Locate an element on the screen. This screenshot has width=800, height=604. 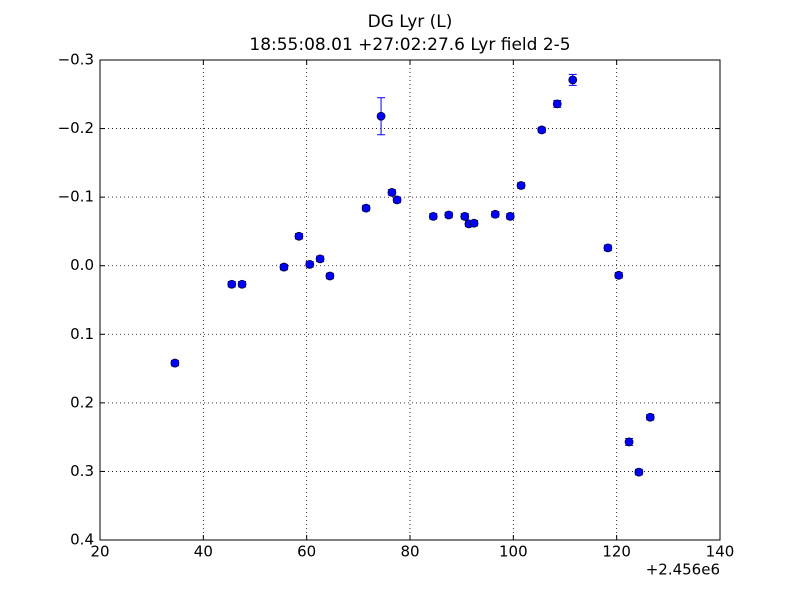
y-tick-label: −0.3 is located at coordinates (76, 60).